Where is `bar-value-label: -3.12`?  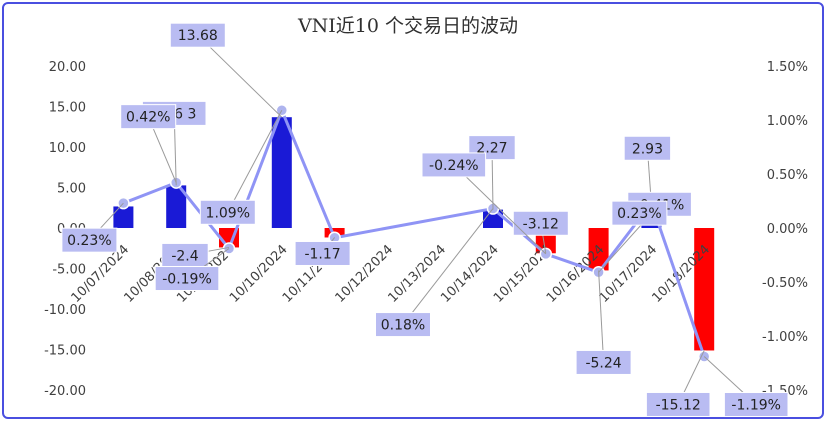
bar-value-label: -3.12 is located at coordinates (541, 224).